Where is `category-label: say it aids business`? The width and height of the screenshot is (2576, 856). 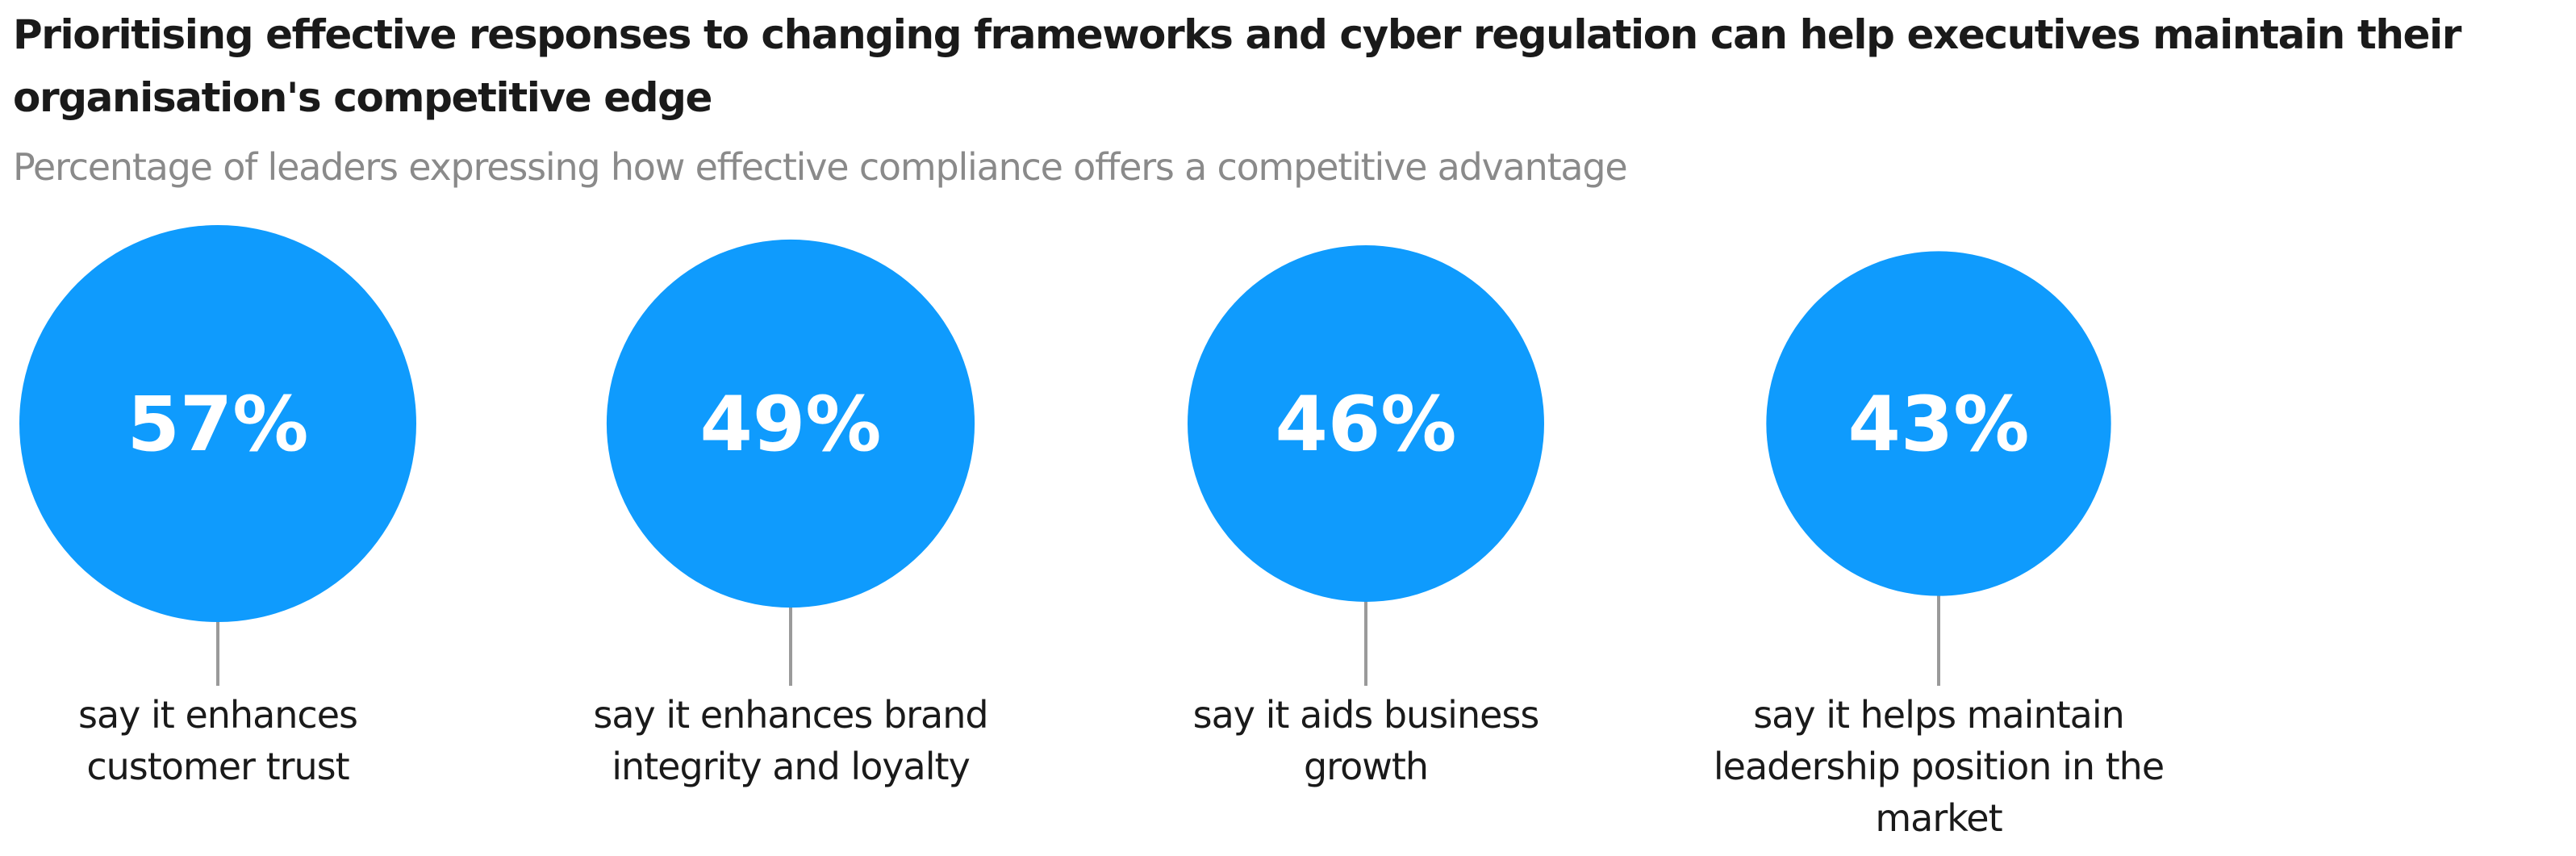
category-label: say it aids business is located at coordinates (1366, 715).